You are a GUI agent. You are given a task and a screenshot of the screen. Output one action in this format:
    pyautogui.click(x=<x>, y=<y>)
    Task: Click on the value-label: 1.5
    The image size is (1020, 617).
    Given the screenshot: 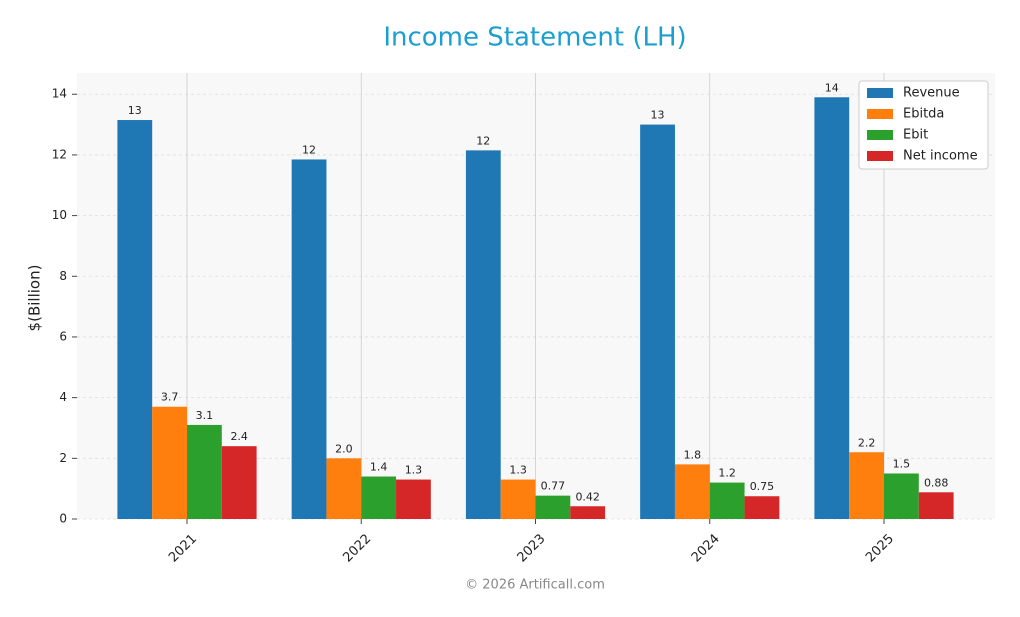 What is the action you would take?
    pyautogui.click(x=902, y=463)
    